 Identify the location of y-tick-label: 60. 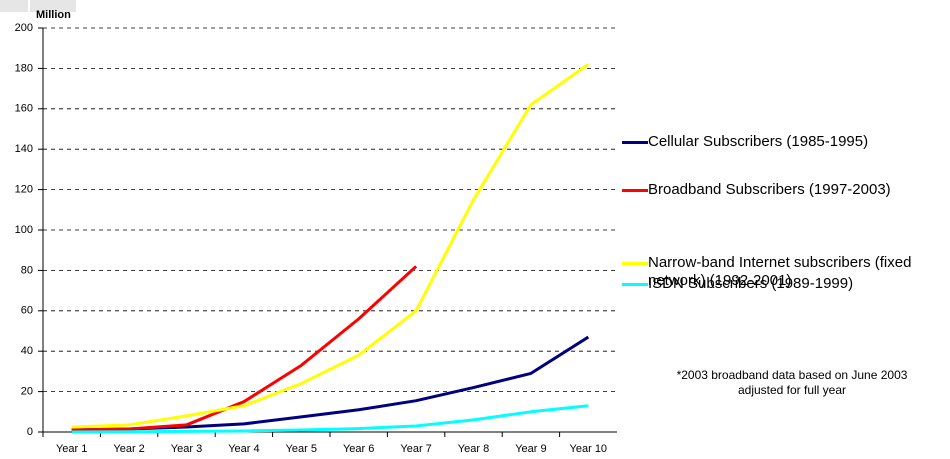
(27, 311).